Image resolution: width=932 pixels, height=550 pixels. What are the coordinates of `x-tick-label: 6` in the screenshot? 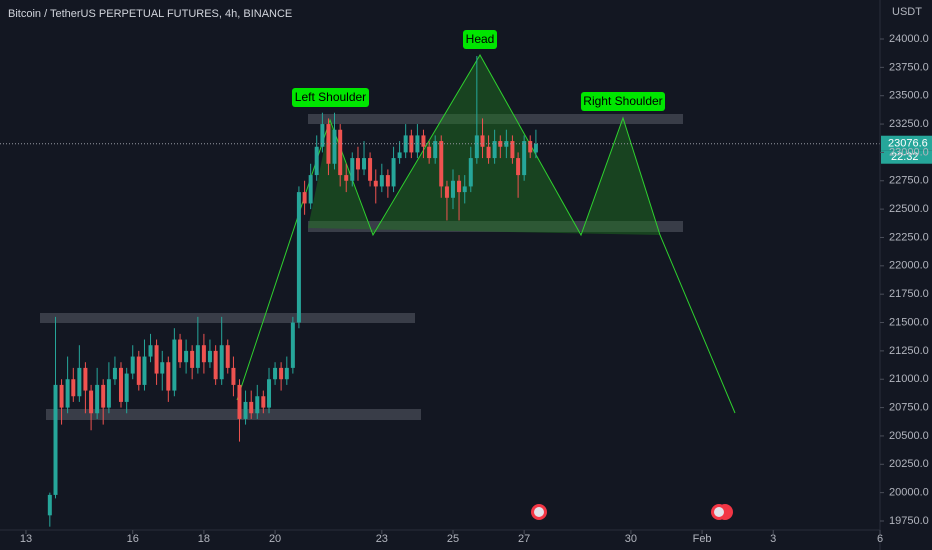 It's located at (880, 539).